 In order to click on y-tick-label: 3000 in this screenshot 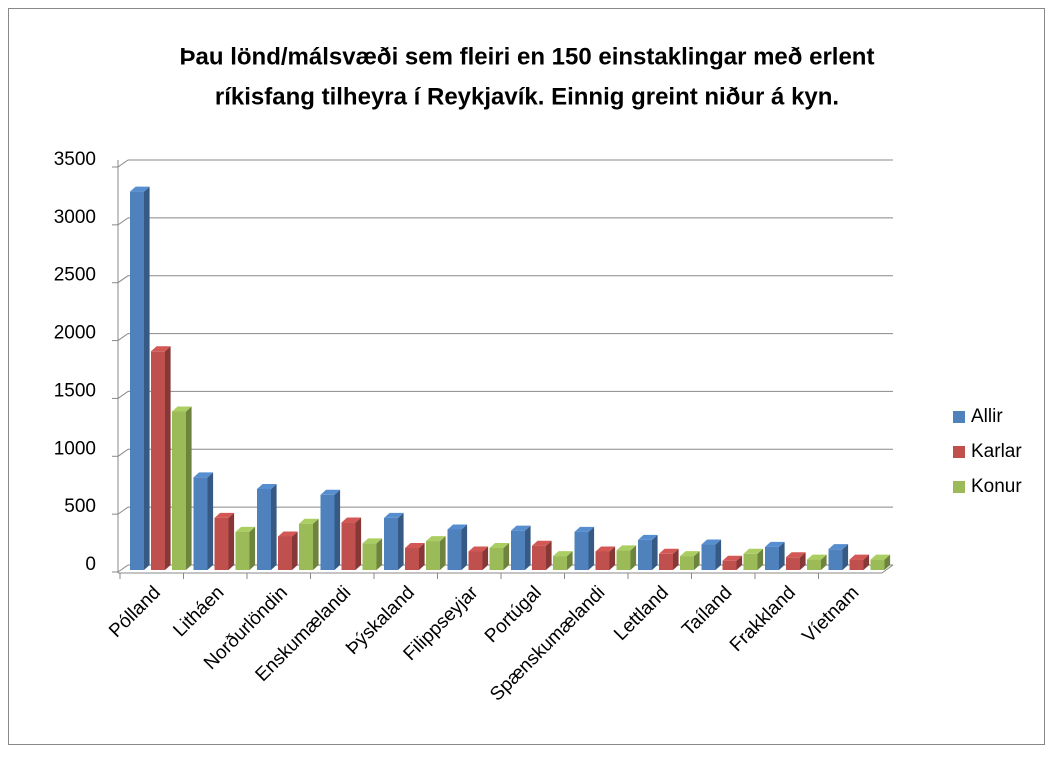, I will do `click(75, 217)`.